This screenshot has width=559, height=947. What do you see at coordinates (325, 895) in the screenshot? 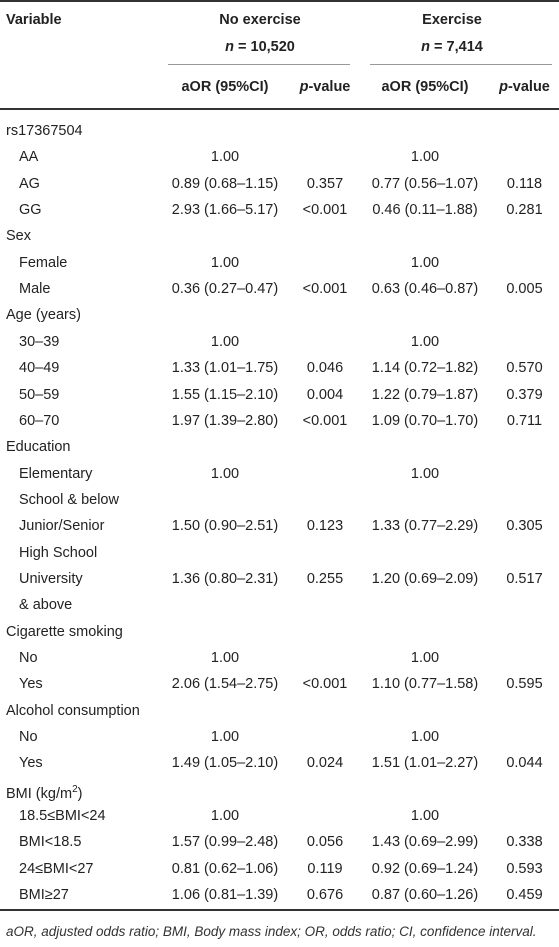
I see `cell-p-no-exercise: 0.676` at bounding box center [325, 895].